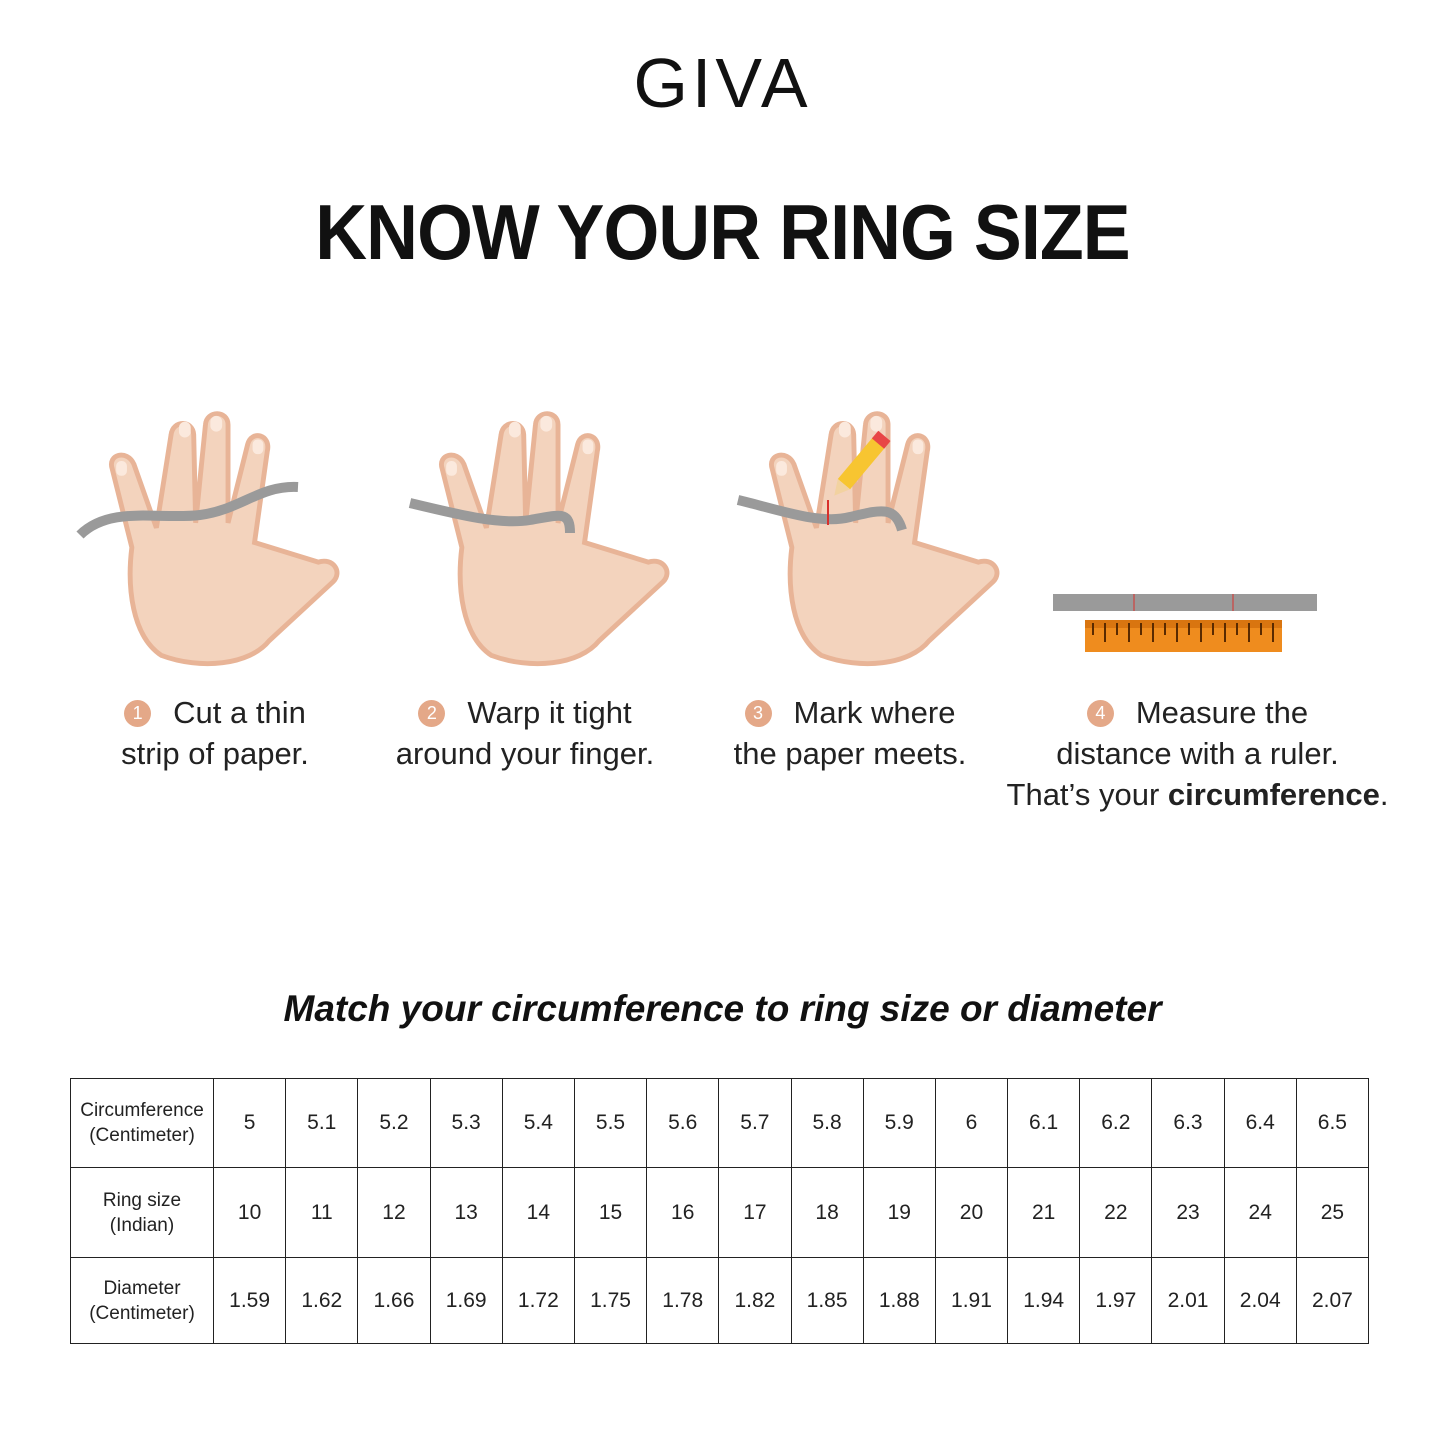  I want to click on row-header: Diameter (Centimeter), so click(142, 1300).